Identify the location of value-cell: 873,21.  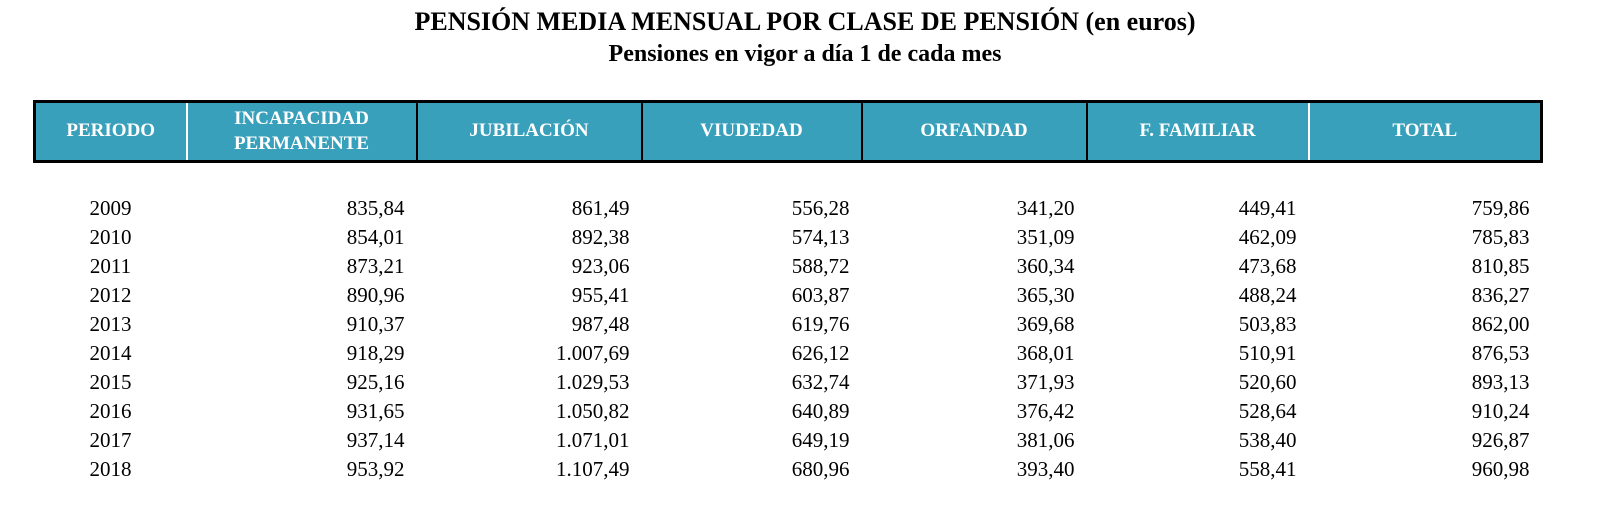
(375, 266).